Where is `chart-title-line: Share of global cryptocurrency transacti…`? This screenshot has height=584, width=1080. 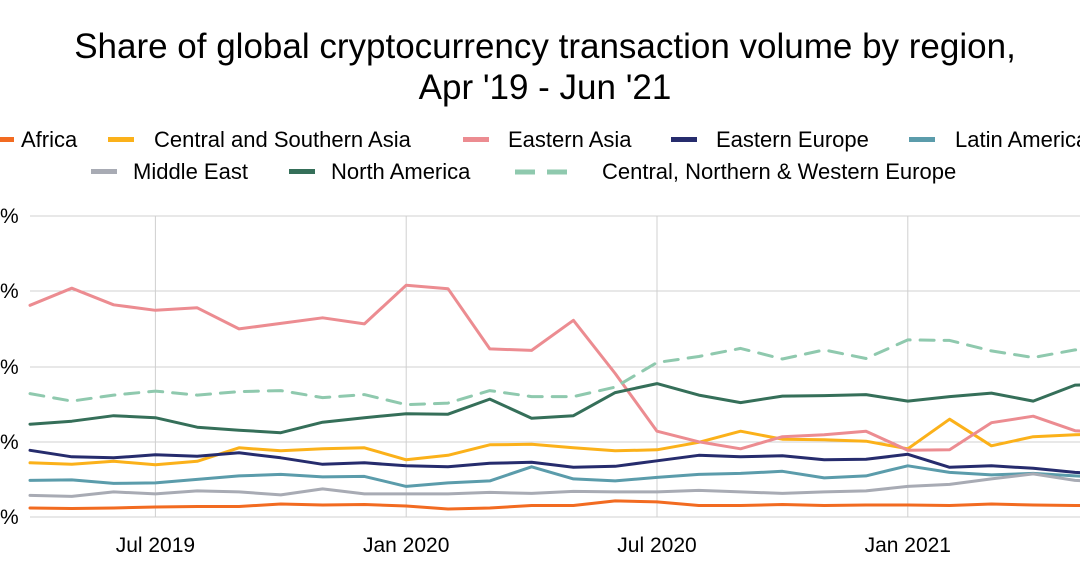 chart-title-line: Share of global cryptocurrency transacti… is located at coordinates (545, 46).